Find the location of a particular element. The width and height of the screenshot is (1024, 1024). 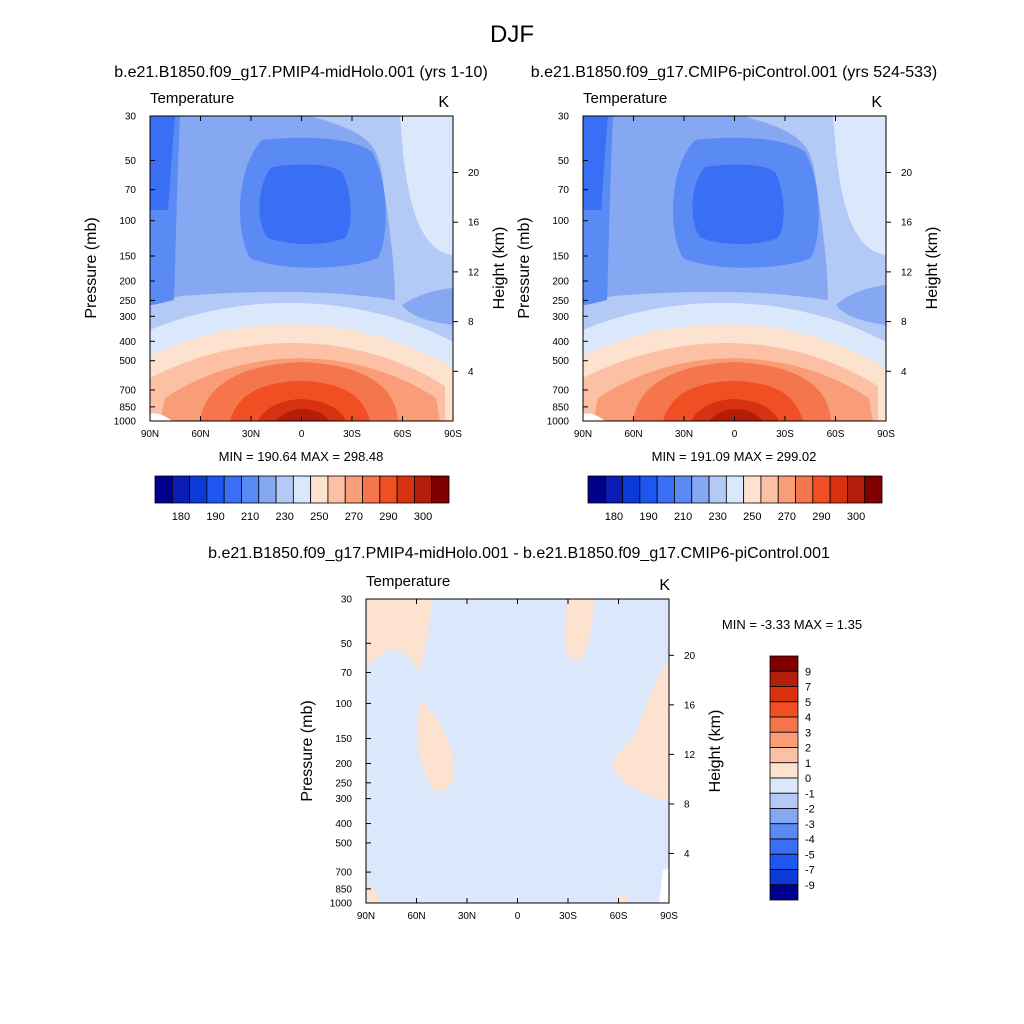

panel-b-colorbar: 180 190 210 230 250 270 290 300 is located at coordinates (735, 499).